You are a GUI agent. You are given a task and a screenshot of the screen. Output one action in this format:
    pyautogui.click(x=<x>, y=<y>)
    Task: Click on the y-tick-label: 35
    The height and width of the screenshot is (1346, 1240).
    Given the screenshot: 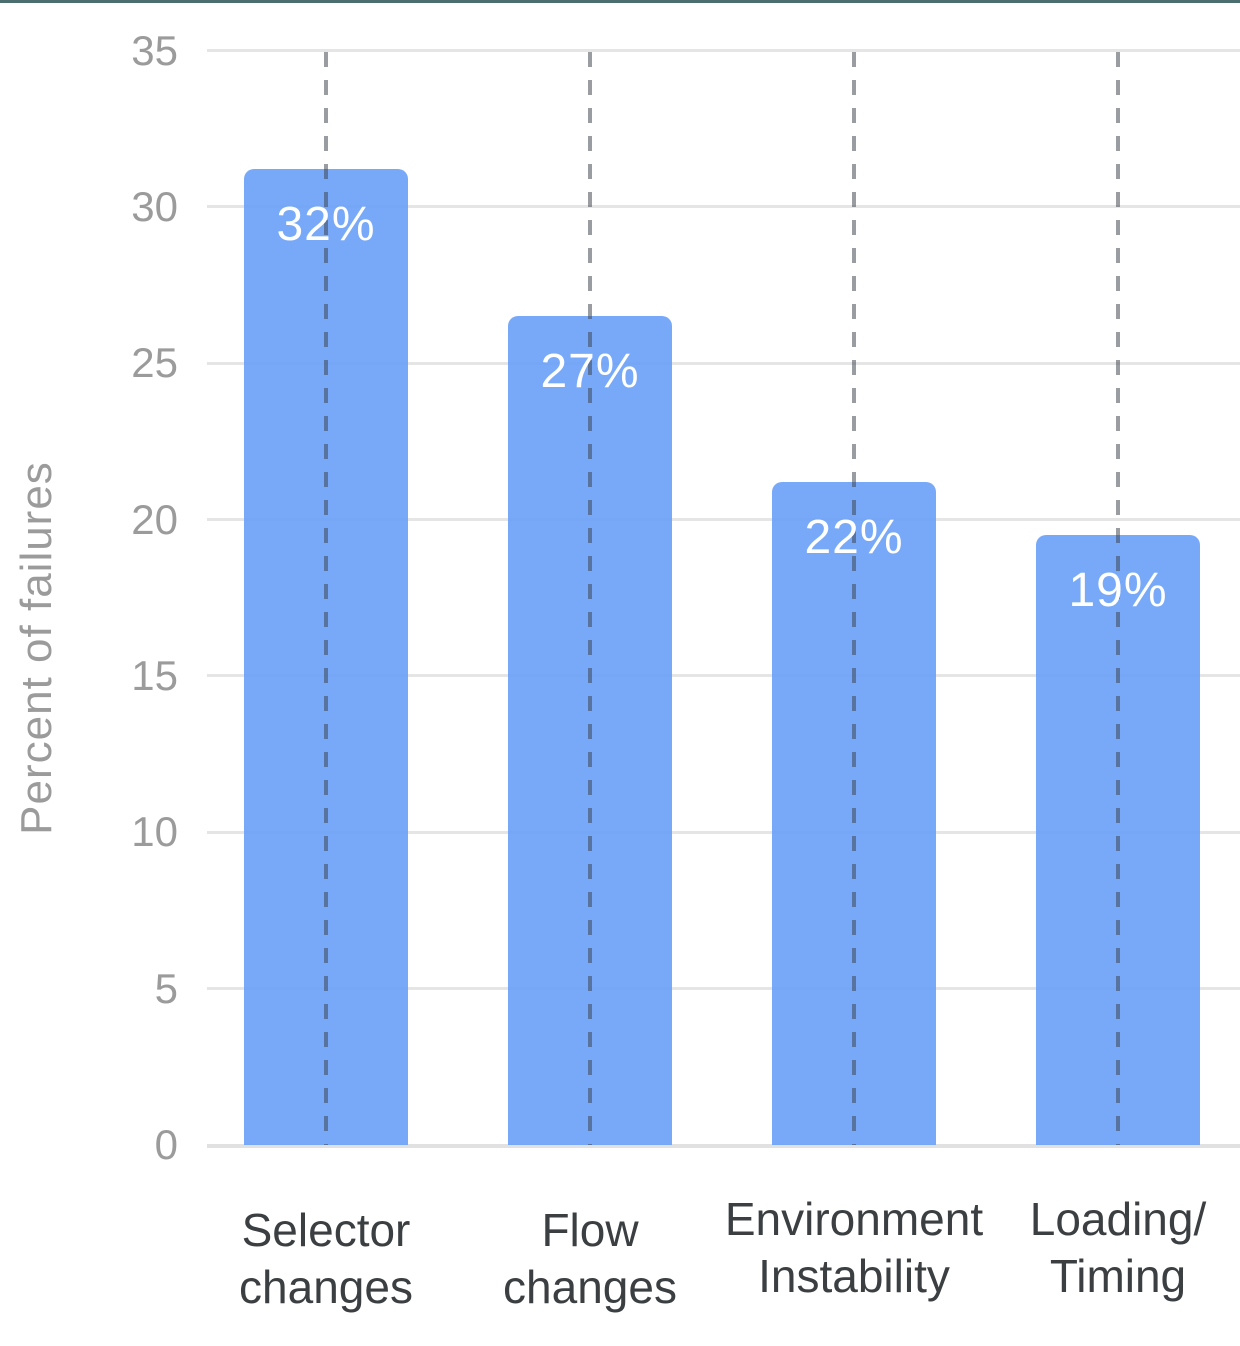 What is the action you would take?
    pyautogui.click(x=154, y=50)
    